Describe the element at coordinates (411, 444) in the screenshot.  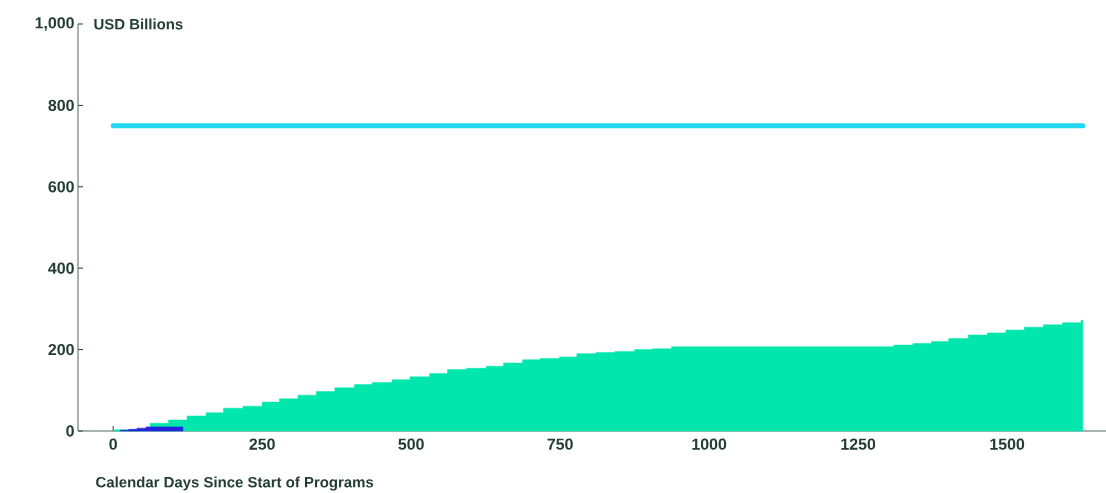
I see `x-tick-label: 500` at that location.